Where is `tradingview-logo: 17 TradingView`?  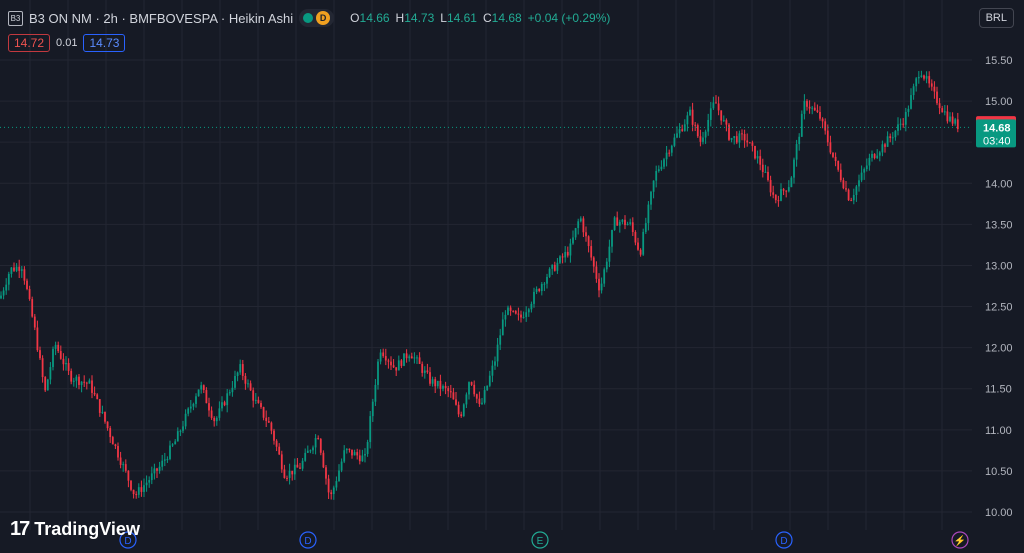 tradingview-logo: 17 TradingView is located at coordinates (75, 529).